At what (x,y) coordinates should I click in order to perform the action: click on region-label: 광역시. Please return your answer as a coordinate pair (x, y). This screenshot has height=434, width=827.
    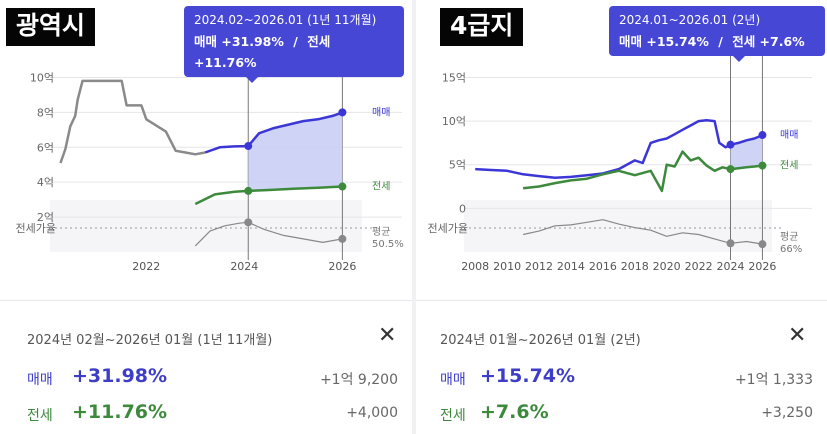
    Looking at the image, I should click on (51, 27).